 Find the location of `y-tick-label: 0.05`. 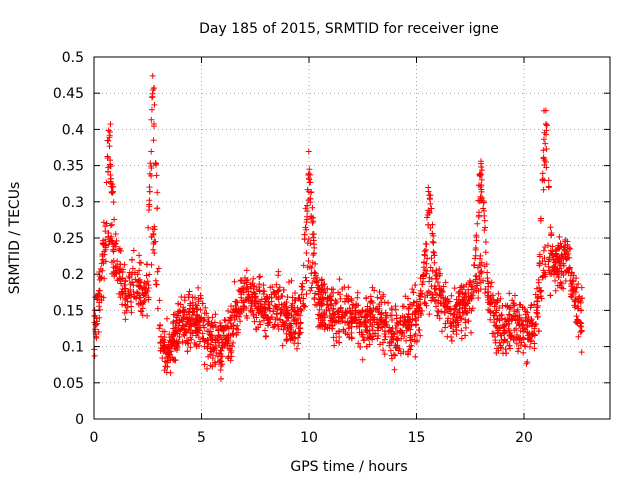

y-tick-label: 0.05 is located at coordinates (68, 384).